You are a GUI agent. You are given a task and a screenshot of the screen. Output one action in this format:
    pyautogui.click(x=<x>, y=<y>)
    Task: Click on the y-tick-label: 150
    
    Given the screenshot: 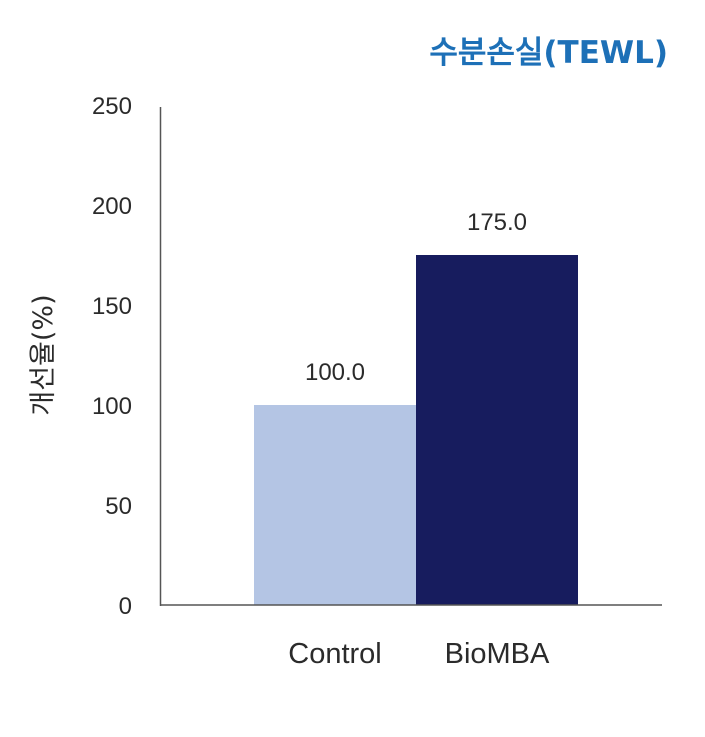 What is the action you would take?
    pyautogui.click(x=112, y=306)
    